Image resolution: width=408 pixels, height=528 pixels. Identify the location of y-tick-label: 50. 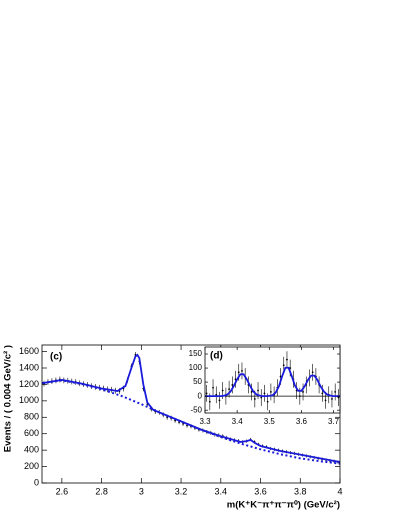
(197, 381).